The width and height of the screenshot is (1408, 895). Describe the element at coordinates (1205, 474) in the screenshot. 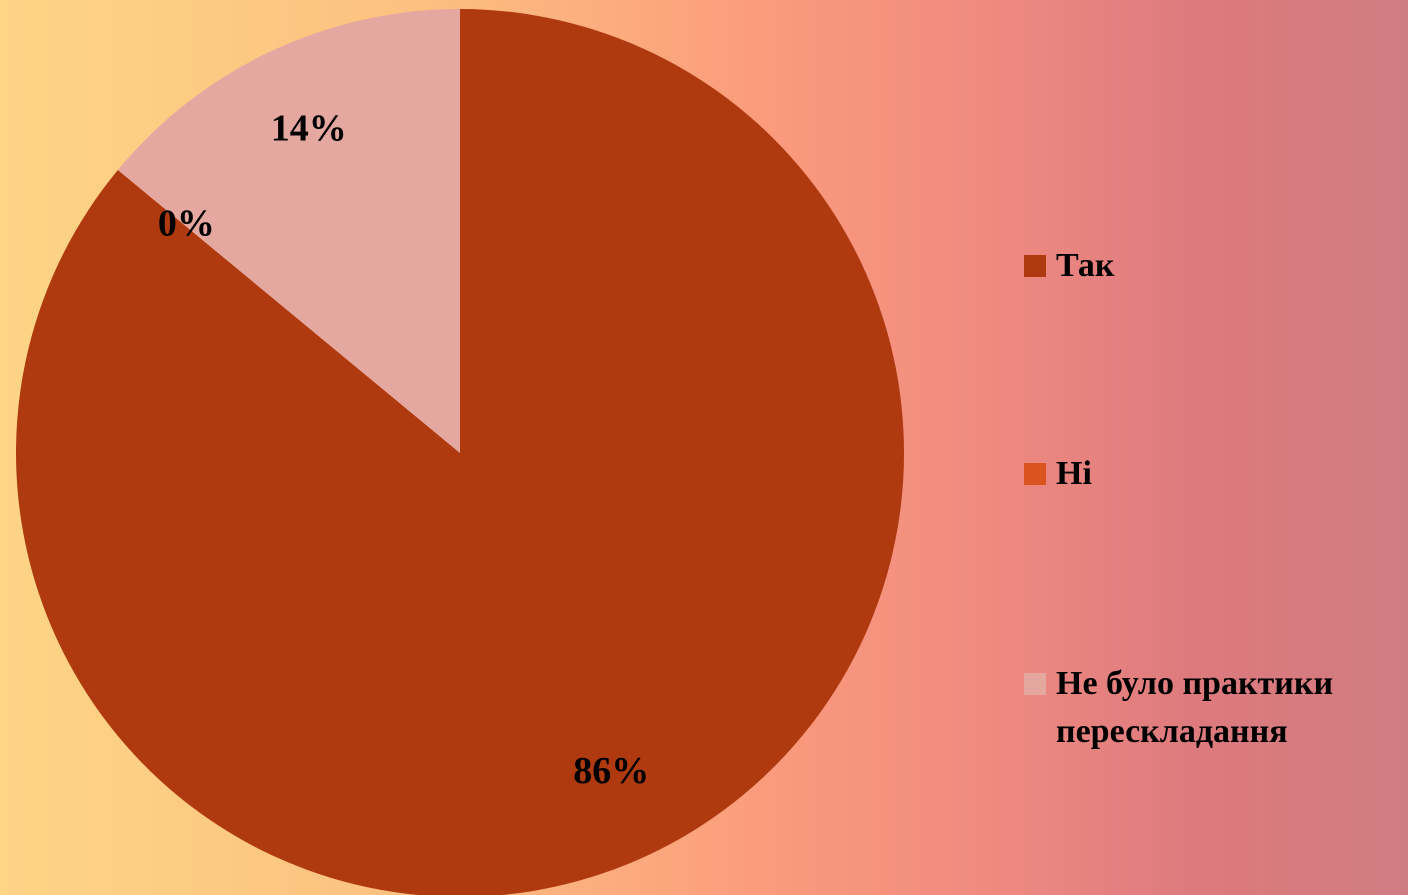

I see `legend-entry: Ні` at that location.